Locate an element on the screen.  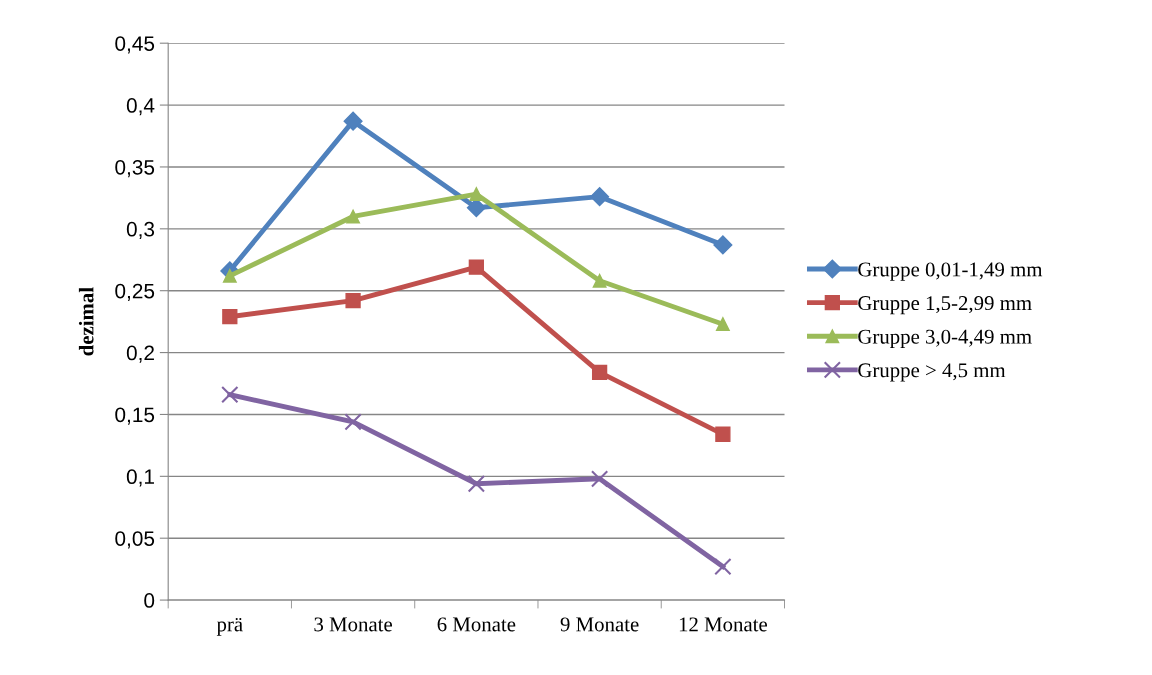
y-tick-label: 0,35 is located at coordinates (135, 168).